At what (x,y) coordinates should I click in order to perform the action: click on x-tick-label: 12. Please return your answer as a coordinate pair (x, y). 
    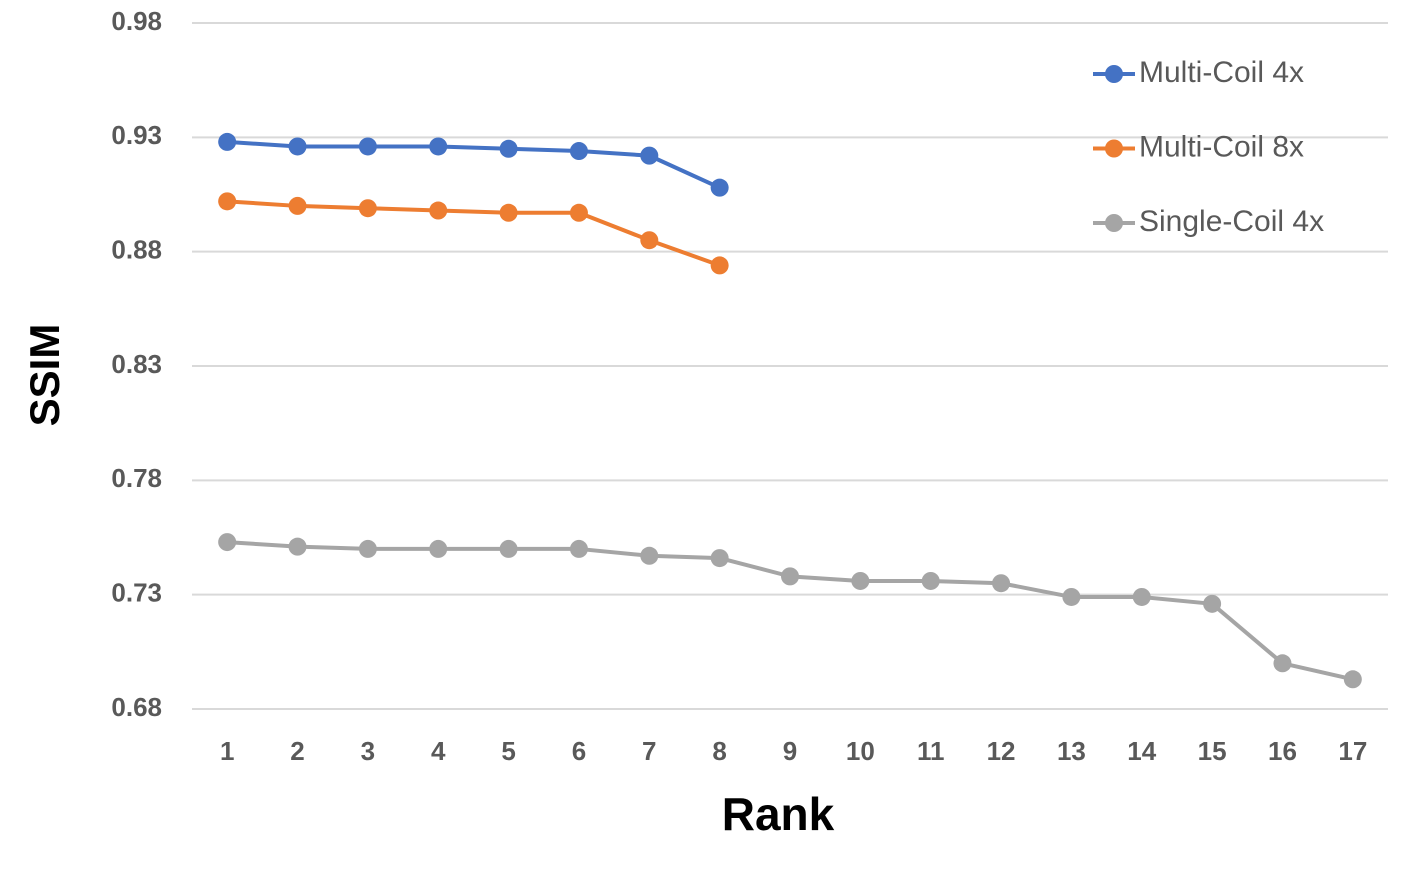
    Looking at the image, I should click on (1001, 751).